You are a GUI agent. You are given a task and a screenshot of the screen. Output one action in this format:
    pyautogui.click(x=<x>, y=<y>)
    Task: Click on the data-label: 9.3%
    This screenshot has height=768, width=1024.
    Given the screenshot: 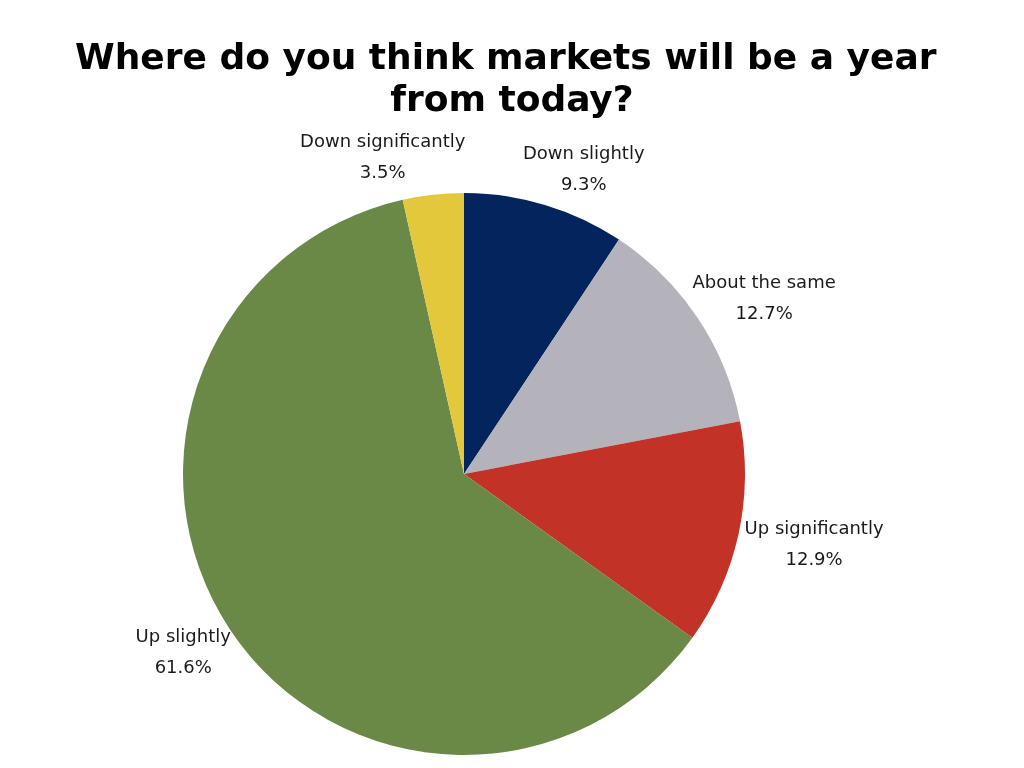 What is the action you would take?
    pyautogui.click(x=583, y=183)
    